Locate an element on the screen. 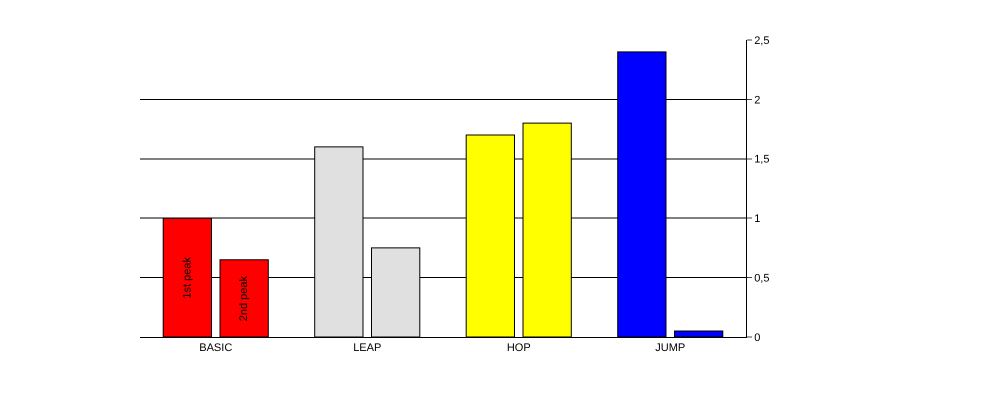  y-tick-label: 0 is located at coordinates (757, 338).